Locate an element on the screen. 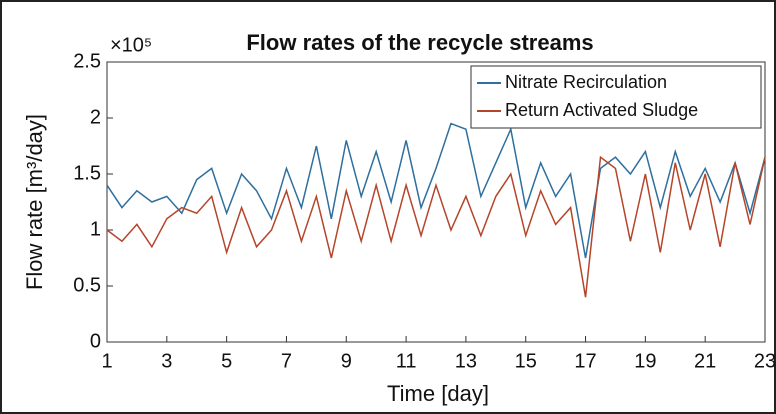  x-tick-label: 21 is located at coordinates (705, 361).